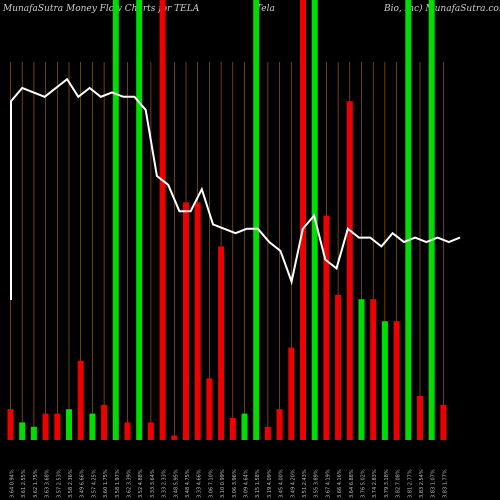 This screenshot has height=500, width=500. I want to click on x-tick-label: 3.52 4.88%, so click(141, 483).